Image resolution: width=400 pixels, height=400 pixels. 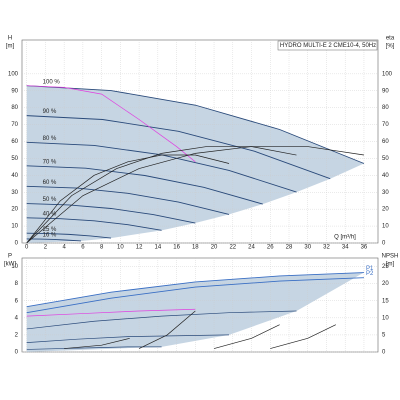 I want to click on y2-tick-label: 40, so click(x=385, y=176).